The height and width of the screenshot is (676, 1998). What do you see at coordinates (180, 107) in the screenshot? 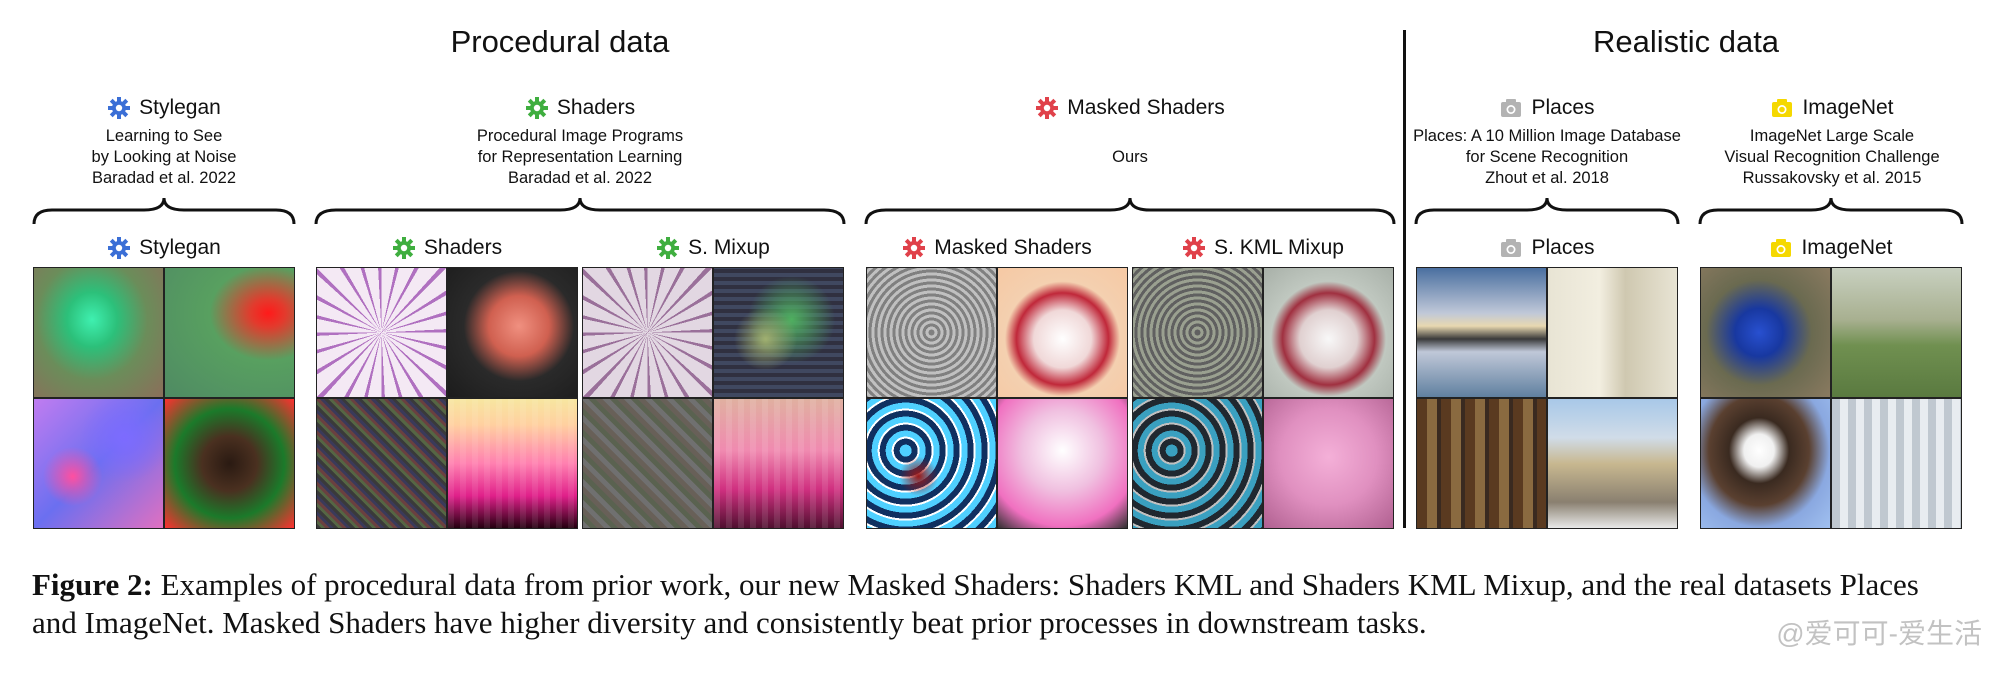
I see `group-stylegan-title: Stylegan` at bounding box center [180, 107].